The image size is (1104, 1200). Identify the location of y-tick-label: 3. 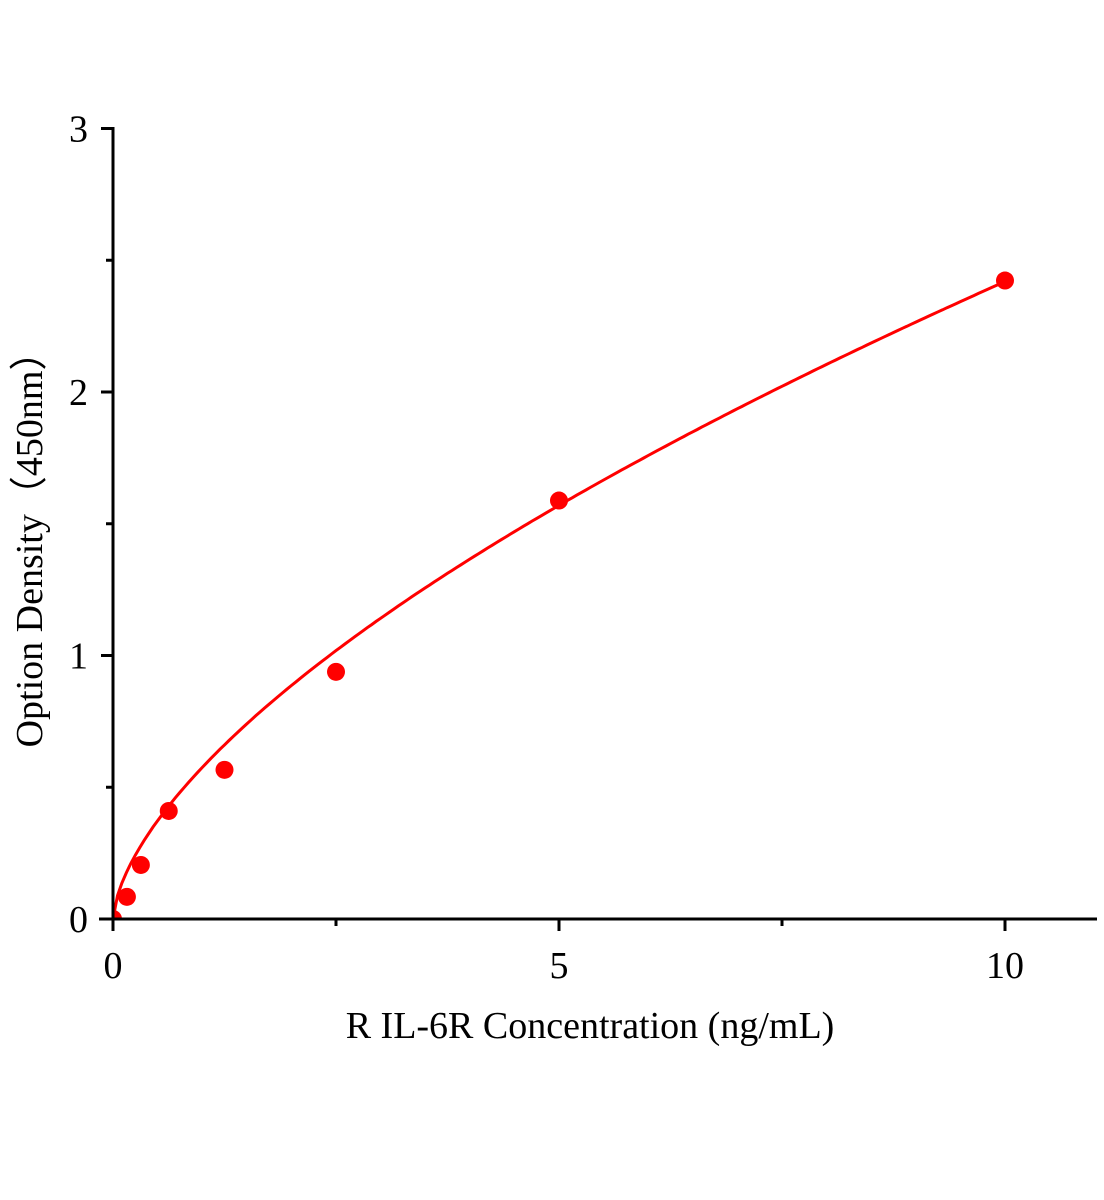
(78, 130).